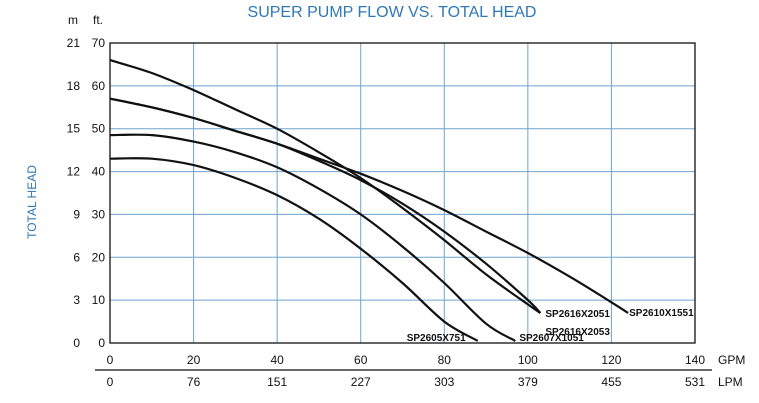 The height and width of the screenshot is (403, 759). What do you see at coordinates (731, 360) in the screenshot?
I see `x-unit-gpm: GPM` at bounding box center [731, 360].